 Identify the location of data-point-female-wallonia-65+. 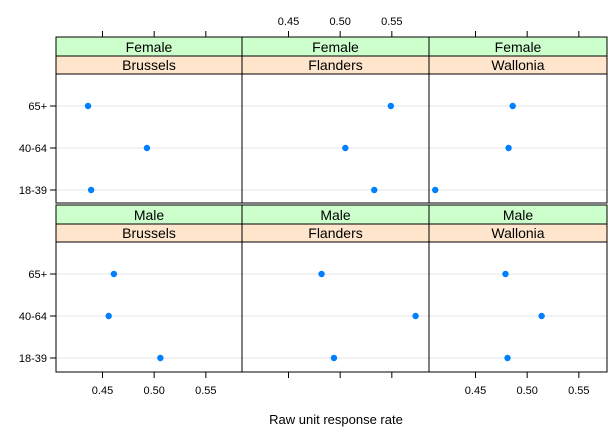
(512, 106).